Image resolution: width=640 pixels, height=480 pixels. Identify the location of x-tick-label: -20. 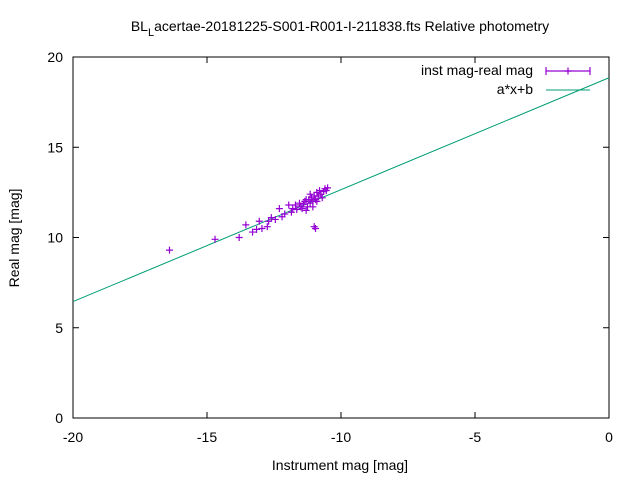
(73, 437).